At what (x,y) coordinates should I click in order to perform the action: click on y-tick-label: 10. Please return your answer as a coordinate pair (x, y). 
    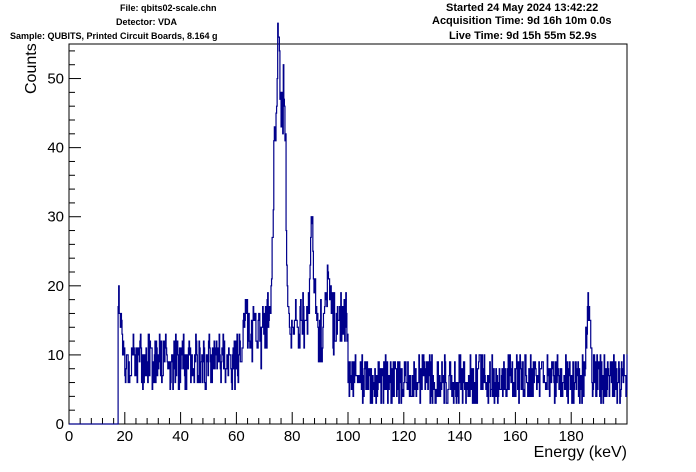
    Looking at the image, I should click on (55, 355).